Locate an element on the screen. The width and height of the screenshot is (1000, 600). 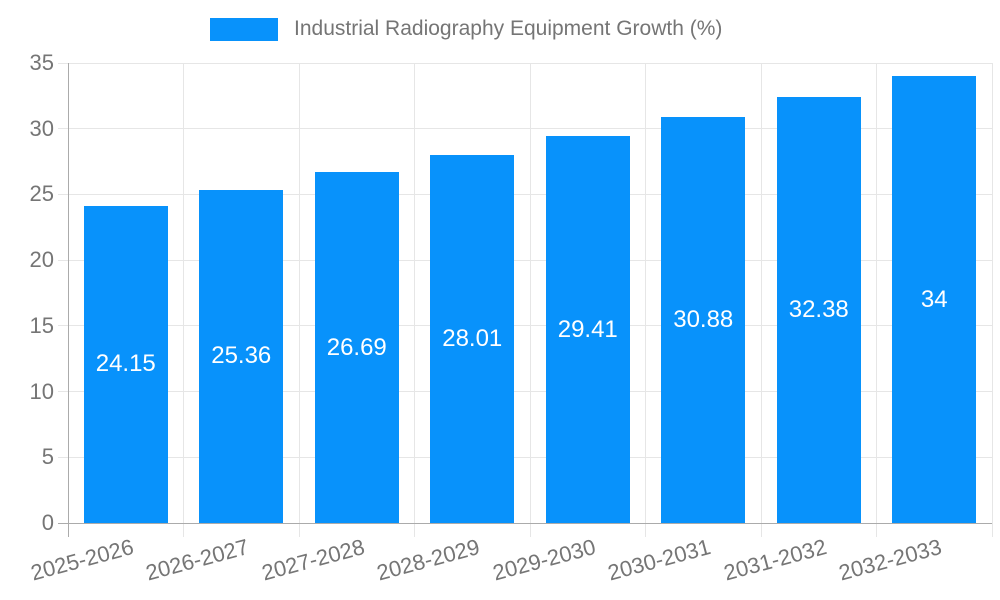
bar-value-label: 28.01 is located at coordinates (472, 338).